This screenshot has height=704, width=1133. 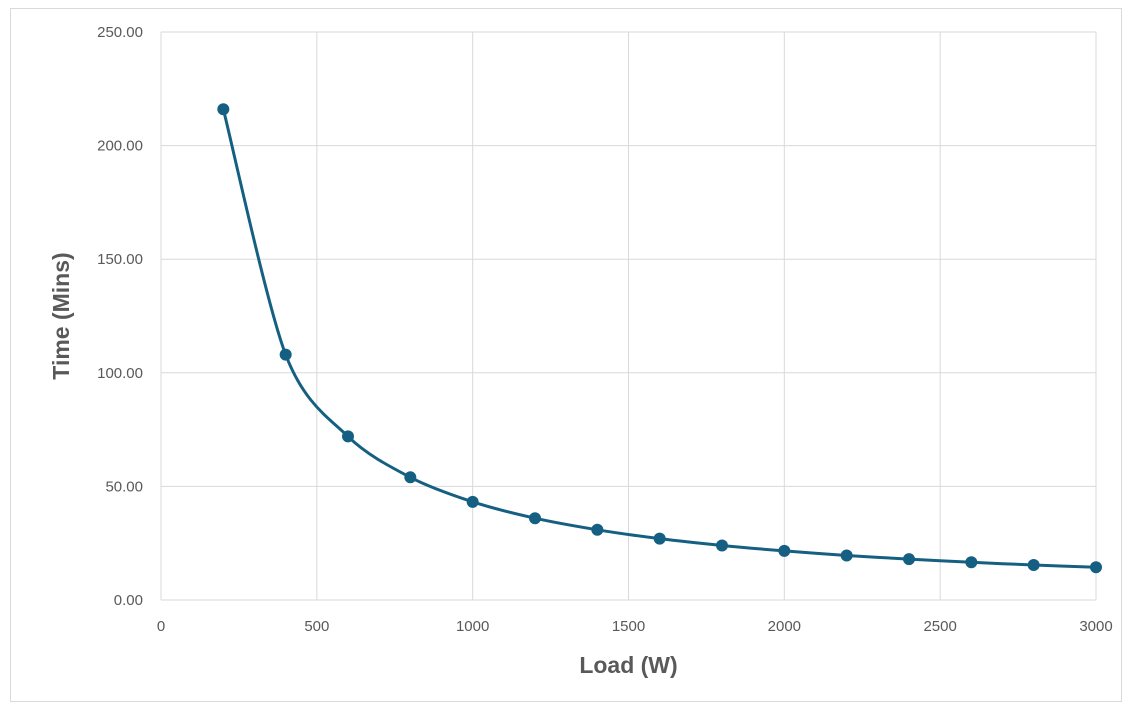 I want to click on x-tick-label: 2500, so click(x=939, y=626).